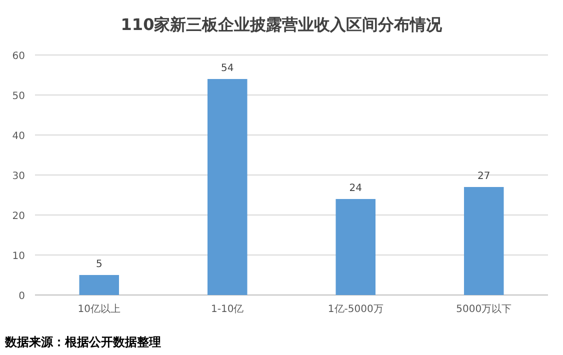  What do you see at coordinates (282, 24) in the screenshot?
I see `chart-title: 110家新三板企业披露营业收入区间分布情况` at bounding box center [282, 24].